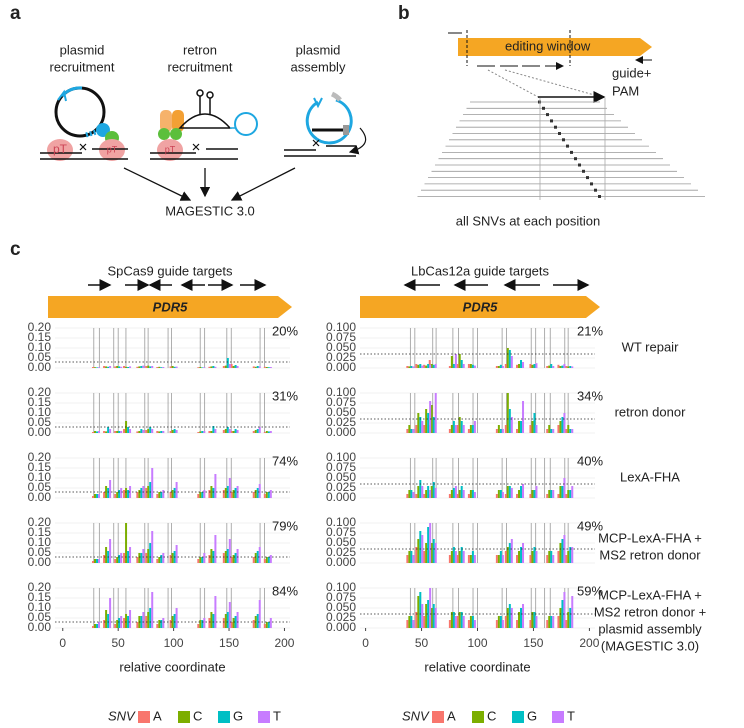 This screenshot has width=744, height=728. What do you see at coordinates (341, 532) in the screenshot?
I see `y-tick-label: 0.075` at bounding box center [341, 532].